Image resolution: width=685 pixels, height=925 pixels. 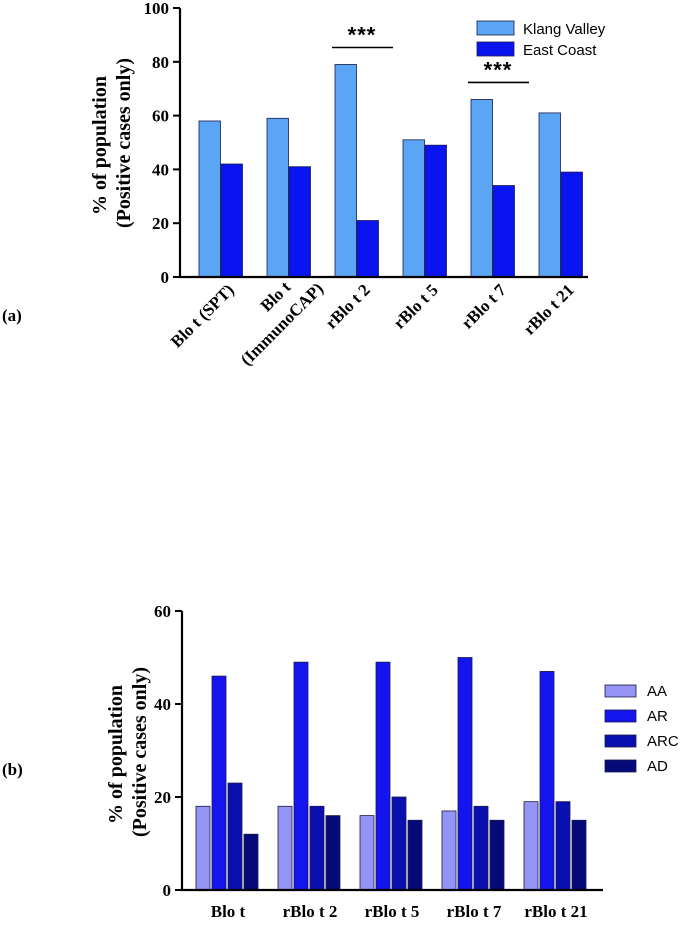 I want to click on panel-a-x-label-2: rBlo t 2, so click(x=348, y=306).